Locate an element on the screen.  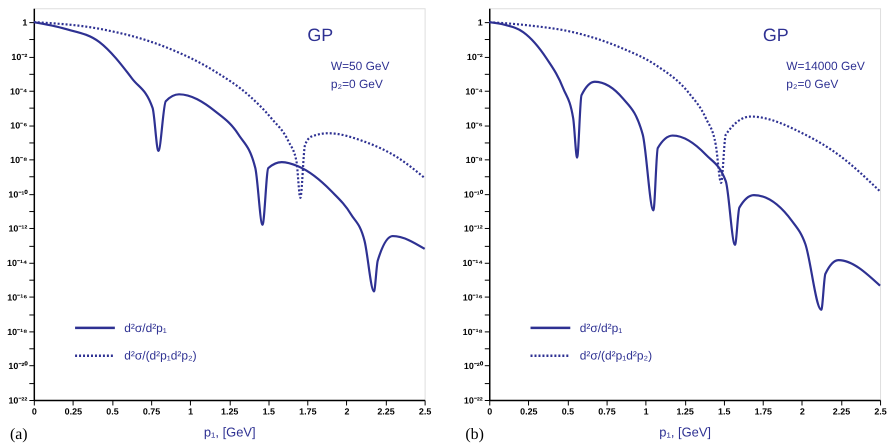
text: (b) is located at coordinates (474, 434).